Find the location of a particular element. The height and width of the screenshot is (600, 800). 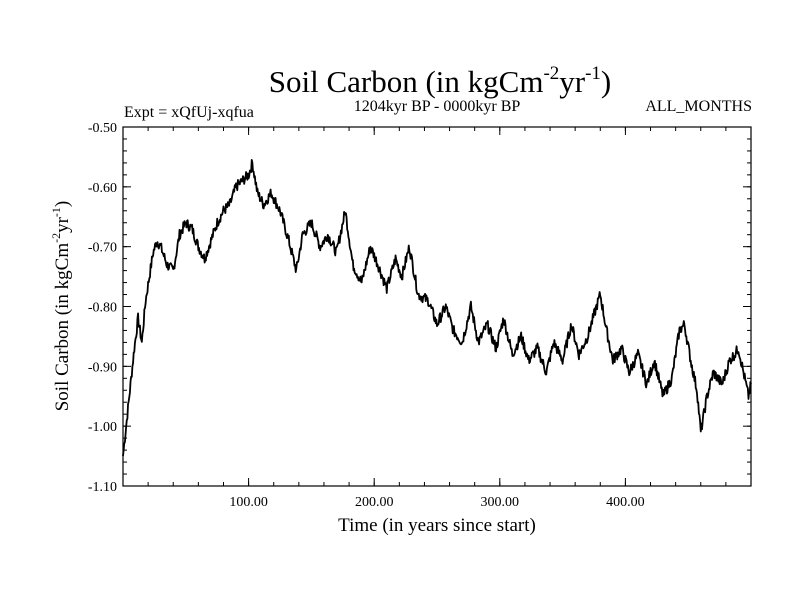

y-axis-label-sup1: -2 is located at coordinates (56, 238).